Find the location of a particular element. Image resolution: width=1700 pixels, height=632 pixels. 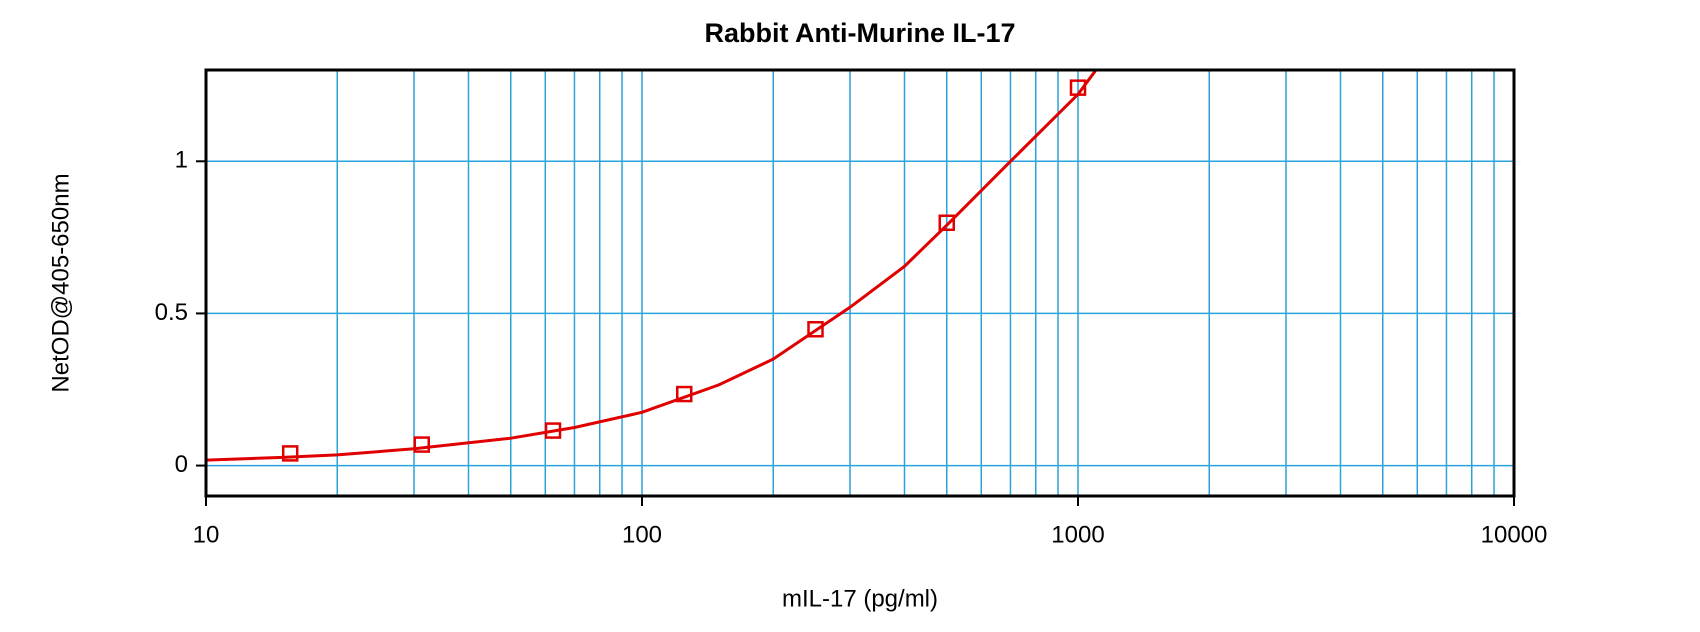

x-tick-label: 10000 is located at coordinates (1514, 534).